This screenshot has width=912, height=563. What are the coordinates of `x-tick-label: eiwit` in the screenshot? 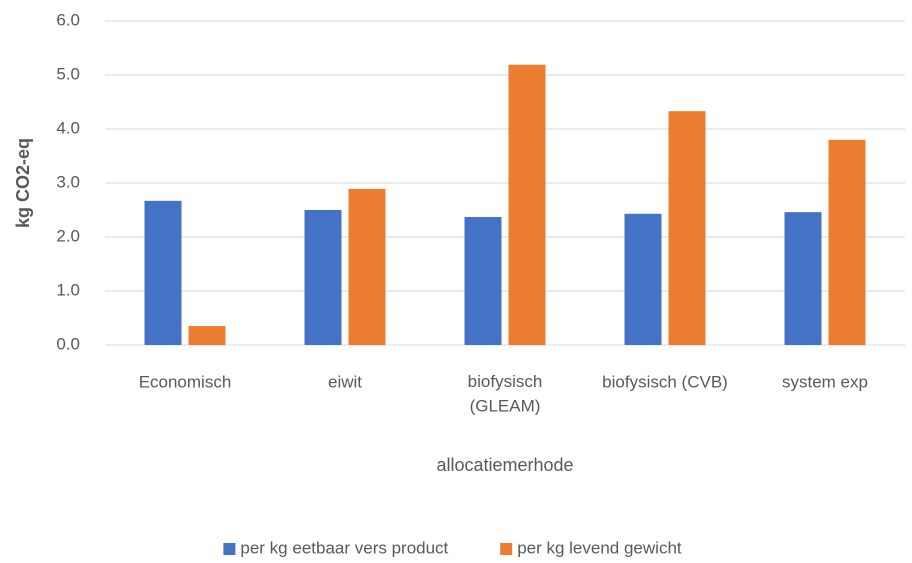 It's located at (345, 381).